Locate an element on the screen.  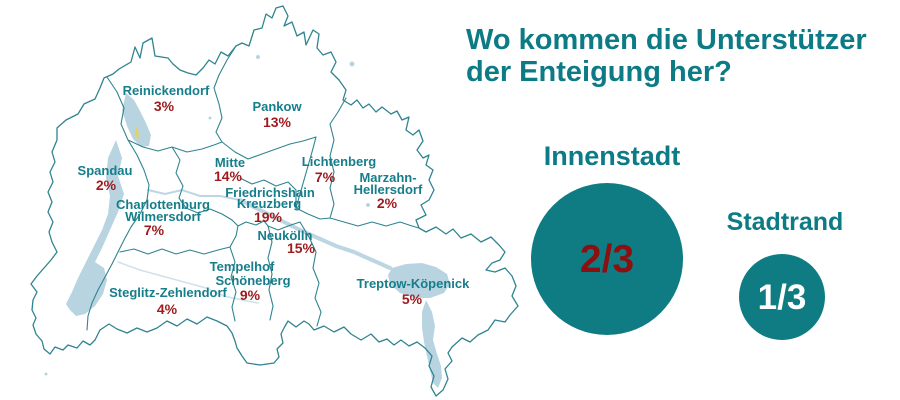
innenstadt-label: Innenstadt is located at coordinates (612, 156).